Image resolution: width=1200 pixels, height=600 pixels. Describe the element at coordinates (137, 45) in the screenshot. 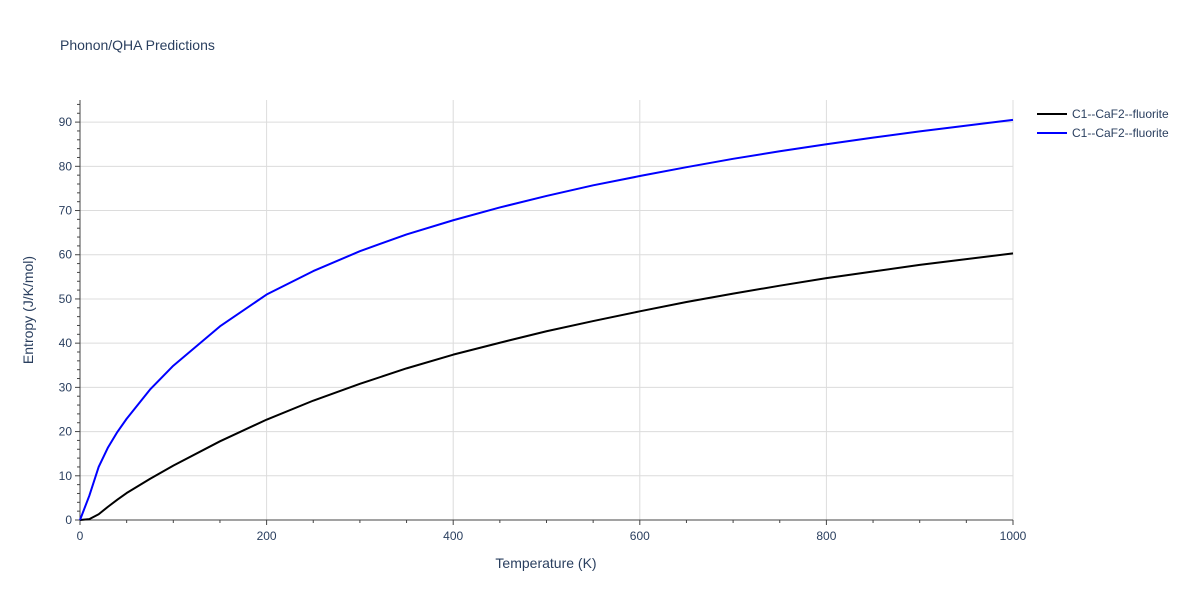

I see `chart-title: Phonon/QHA Predictions` at that location.